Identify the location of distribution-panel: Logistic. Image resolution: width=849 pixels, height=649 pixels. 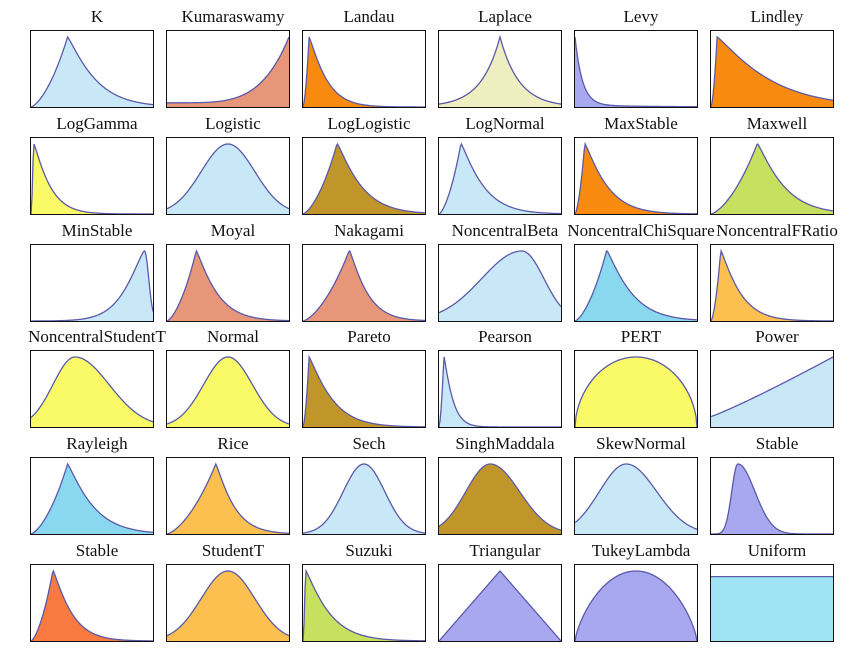
(233, 164).